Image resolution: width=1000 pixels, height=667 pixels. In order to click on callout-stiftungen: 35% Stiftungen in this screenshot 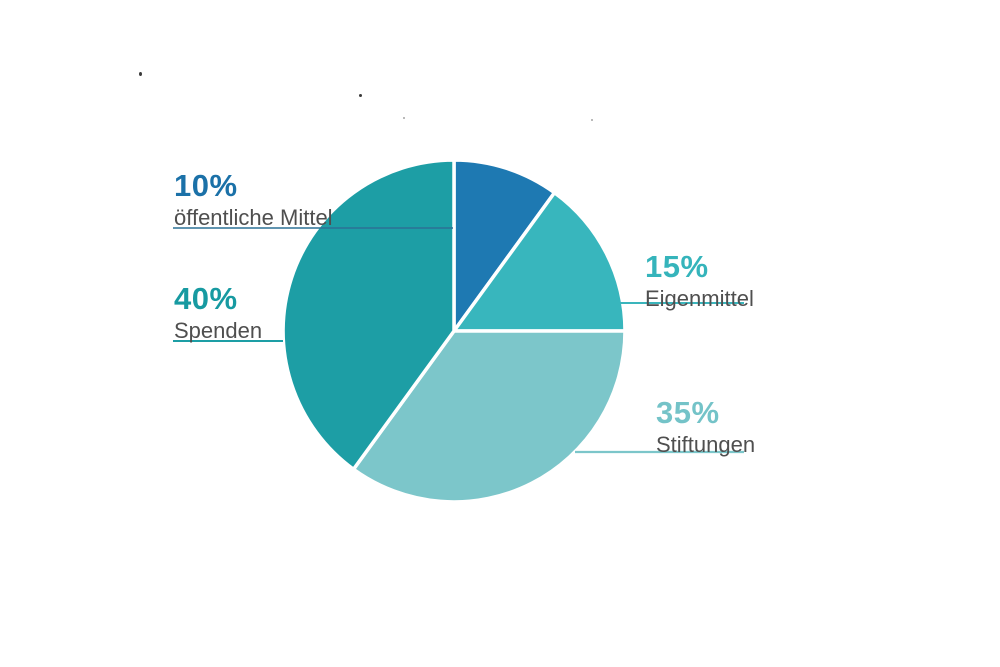, I will do `click(705, 427)`.